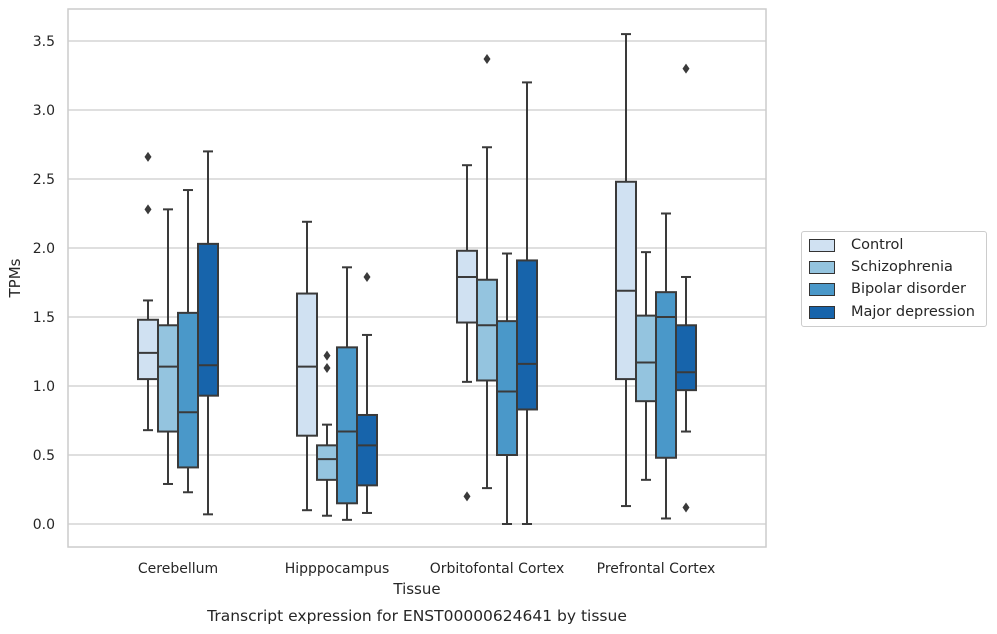 This screenshot has width=997, height=634. Describe the element at coordinates (913, 312) in the screenshot. I see `legend-label-major-depression: Major depression` at that location.